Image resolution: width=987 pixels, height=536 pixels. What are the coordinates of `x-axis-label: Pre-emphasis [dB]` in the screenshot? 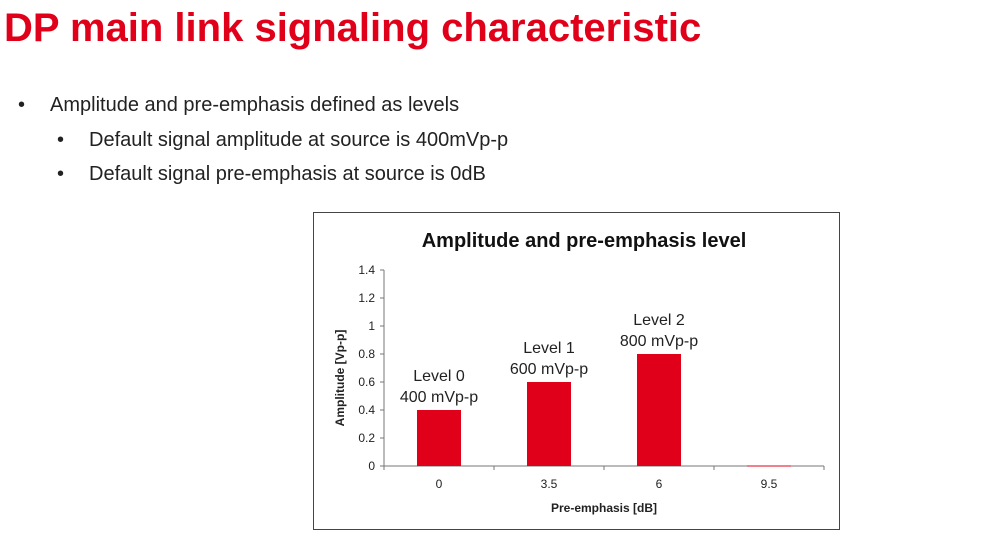 It's located at (604, 508).